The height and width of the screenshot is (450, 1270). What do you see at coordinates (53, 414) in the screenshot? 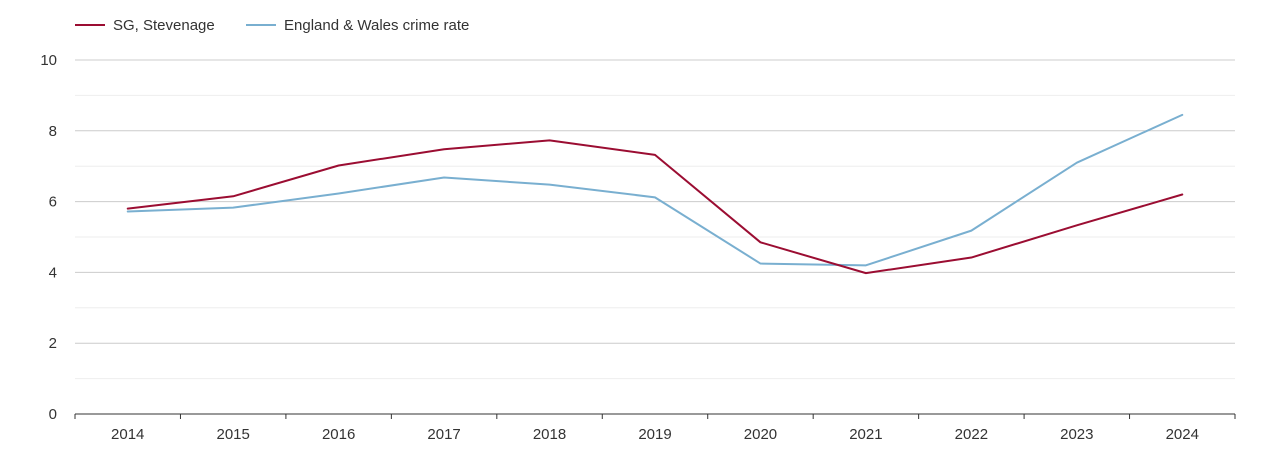
I see `y-tick-label: 0` at bounding box center [53, 414].